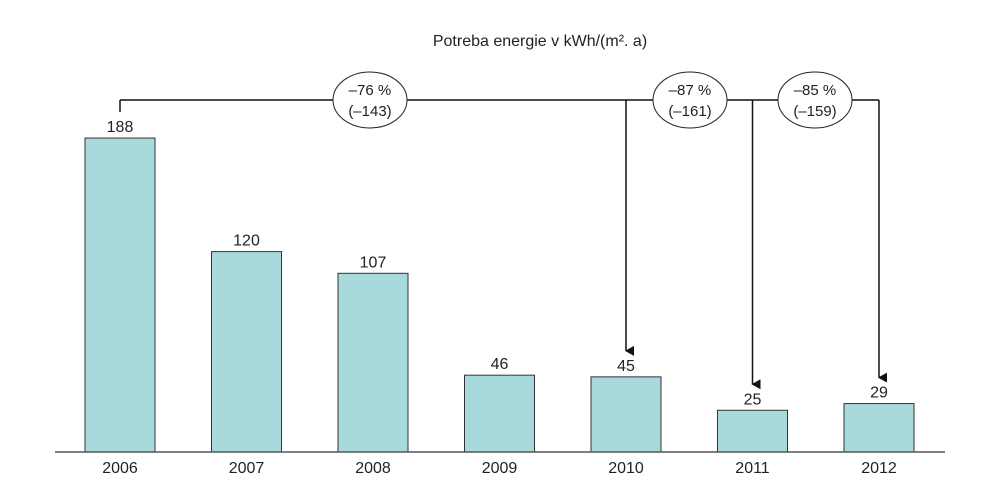 This screenshot has height=496, width=1000. I want to click on bar-2007, so click(246, 352).